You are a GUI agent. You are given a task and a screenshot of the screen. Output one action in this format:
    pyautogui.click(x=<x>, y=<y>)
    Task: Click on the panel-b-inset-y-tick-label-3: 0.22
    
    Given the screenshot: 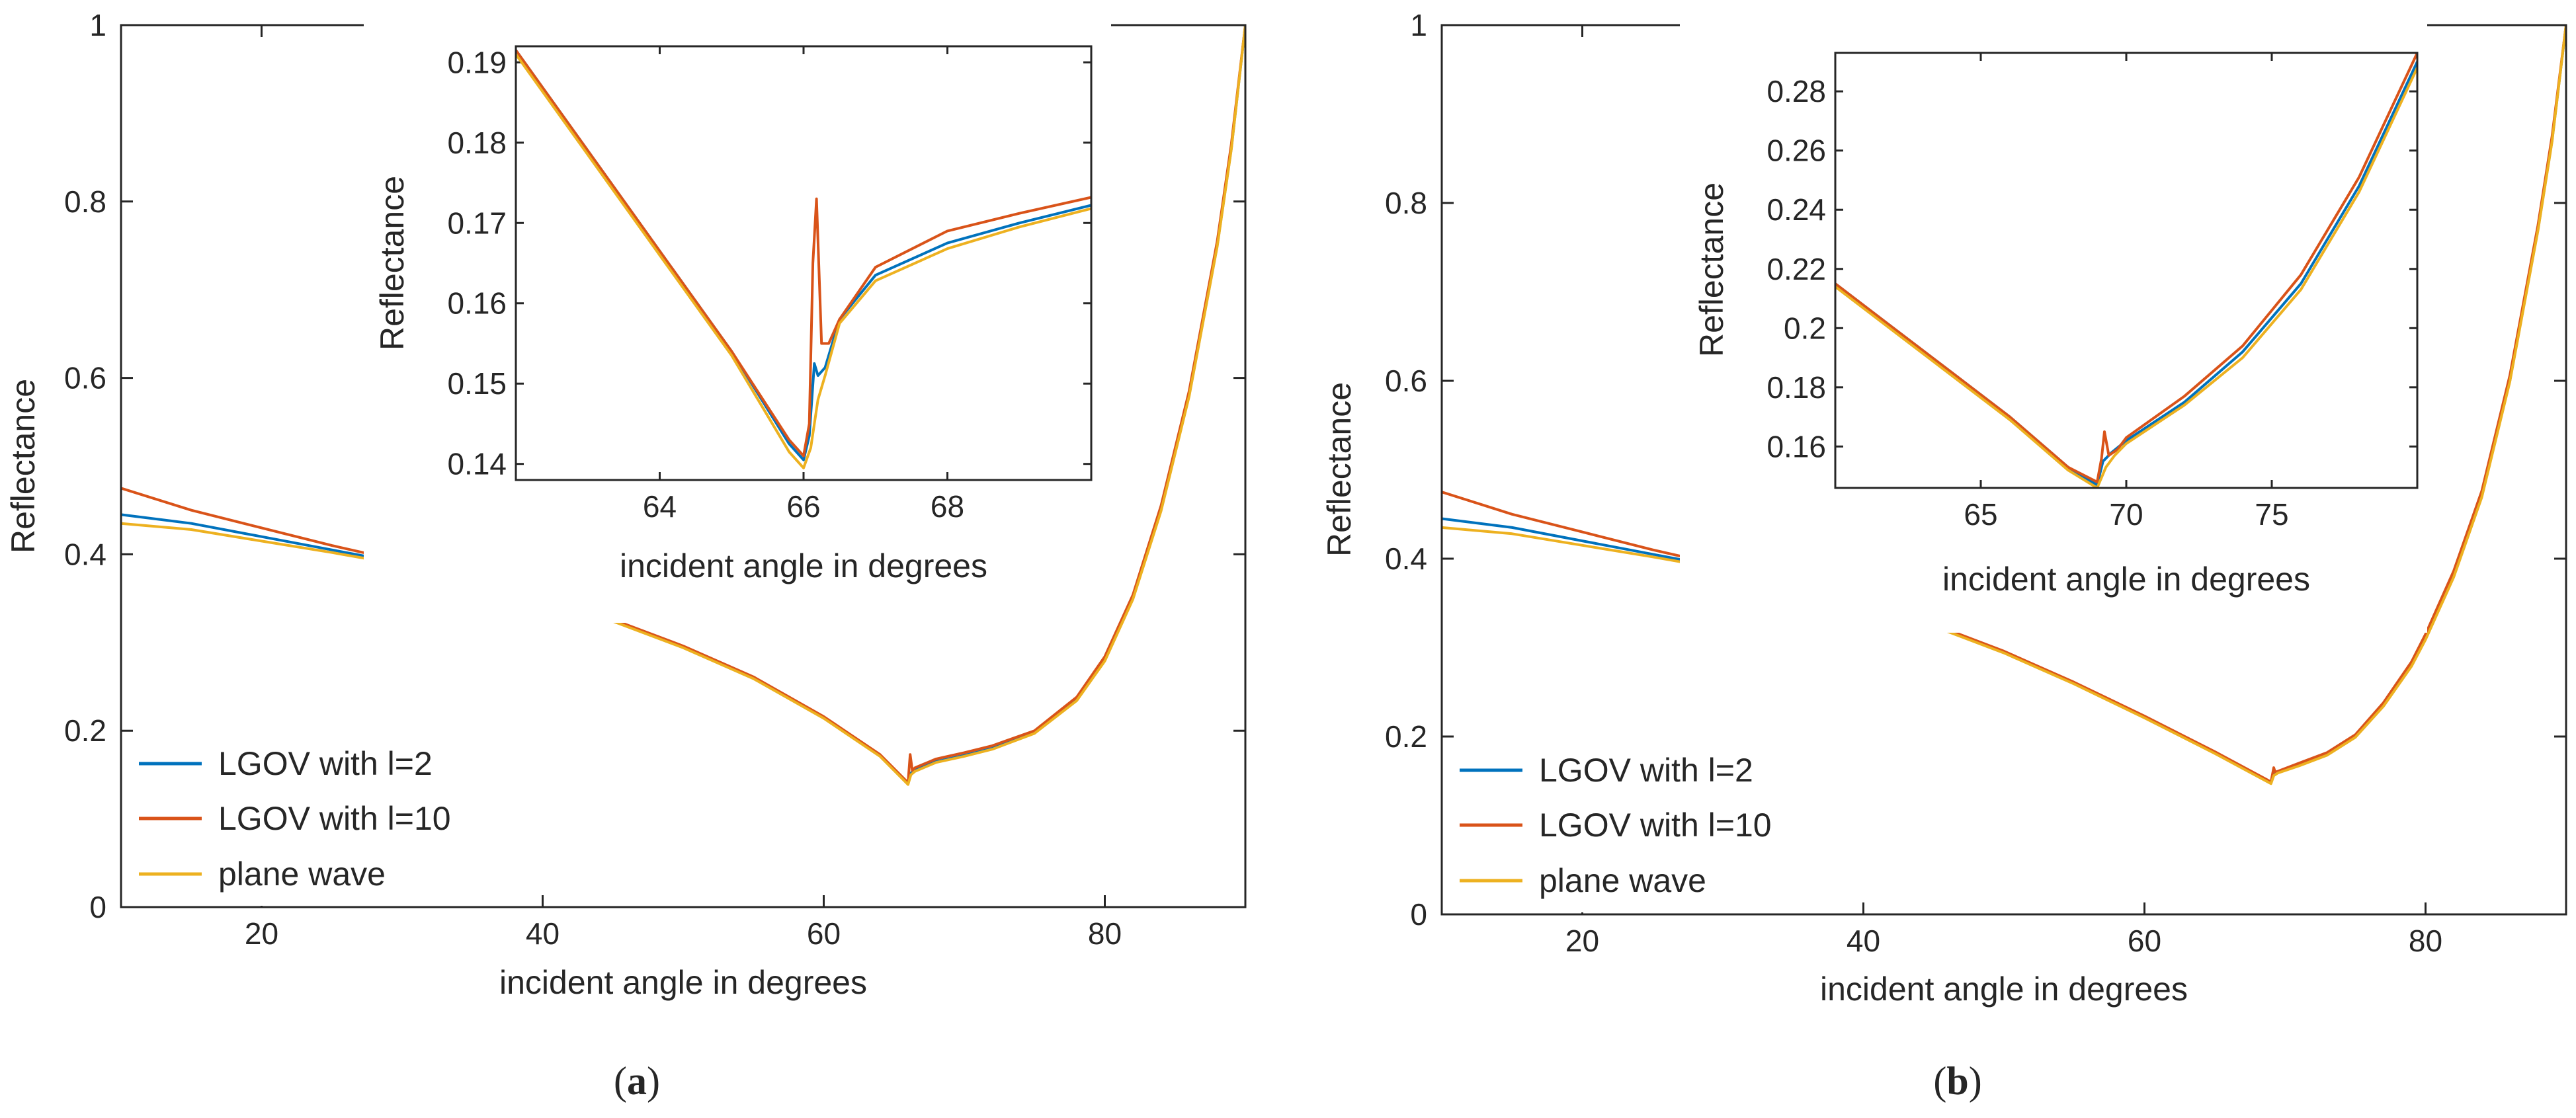 What is the action you would take?
    pyautogui.click(x=1796, y=269)
    